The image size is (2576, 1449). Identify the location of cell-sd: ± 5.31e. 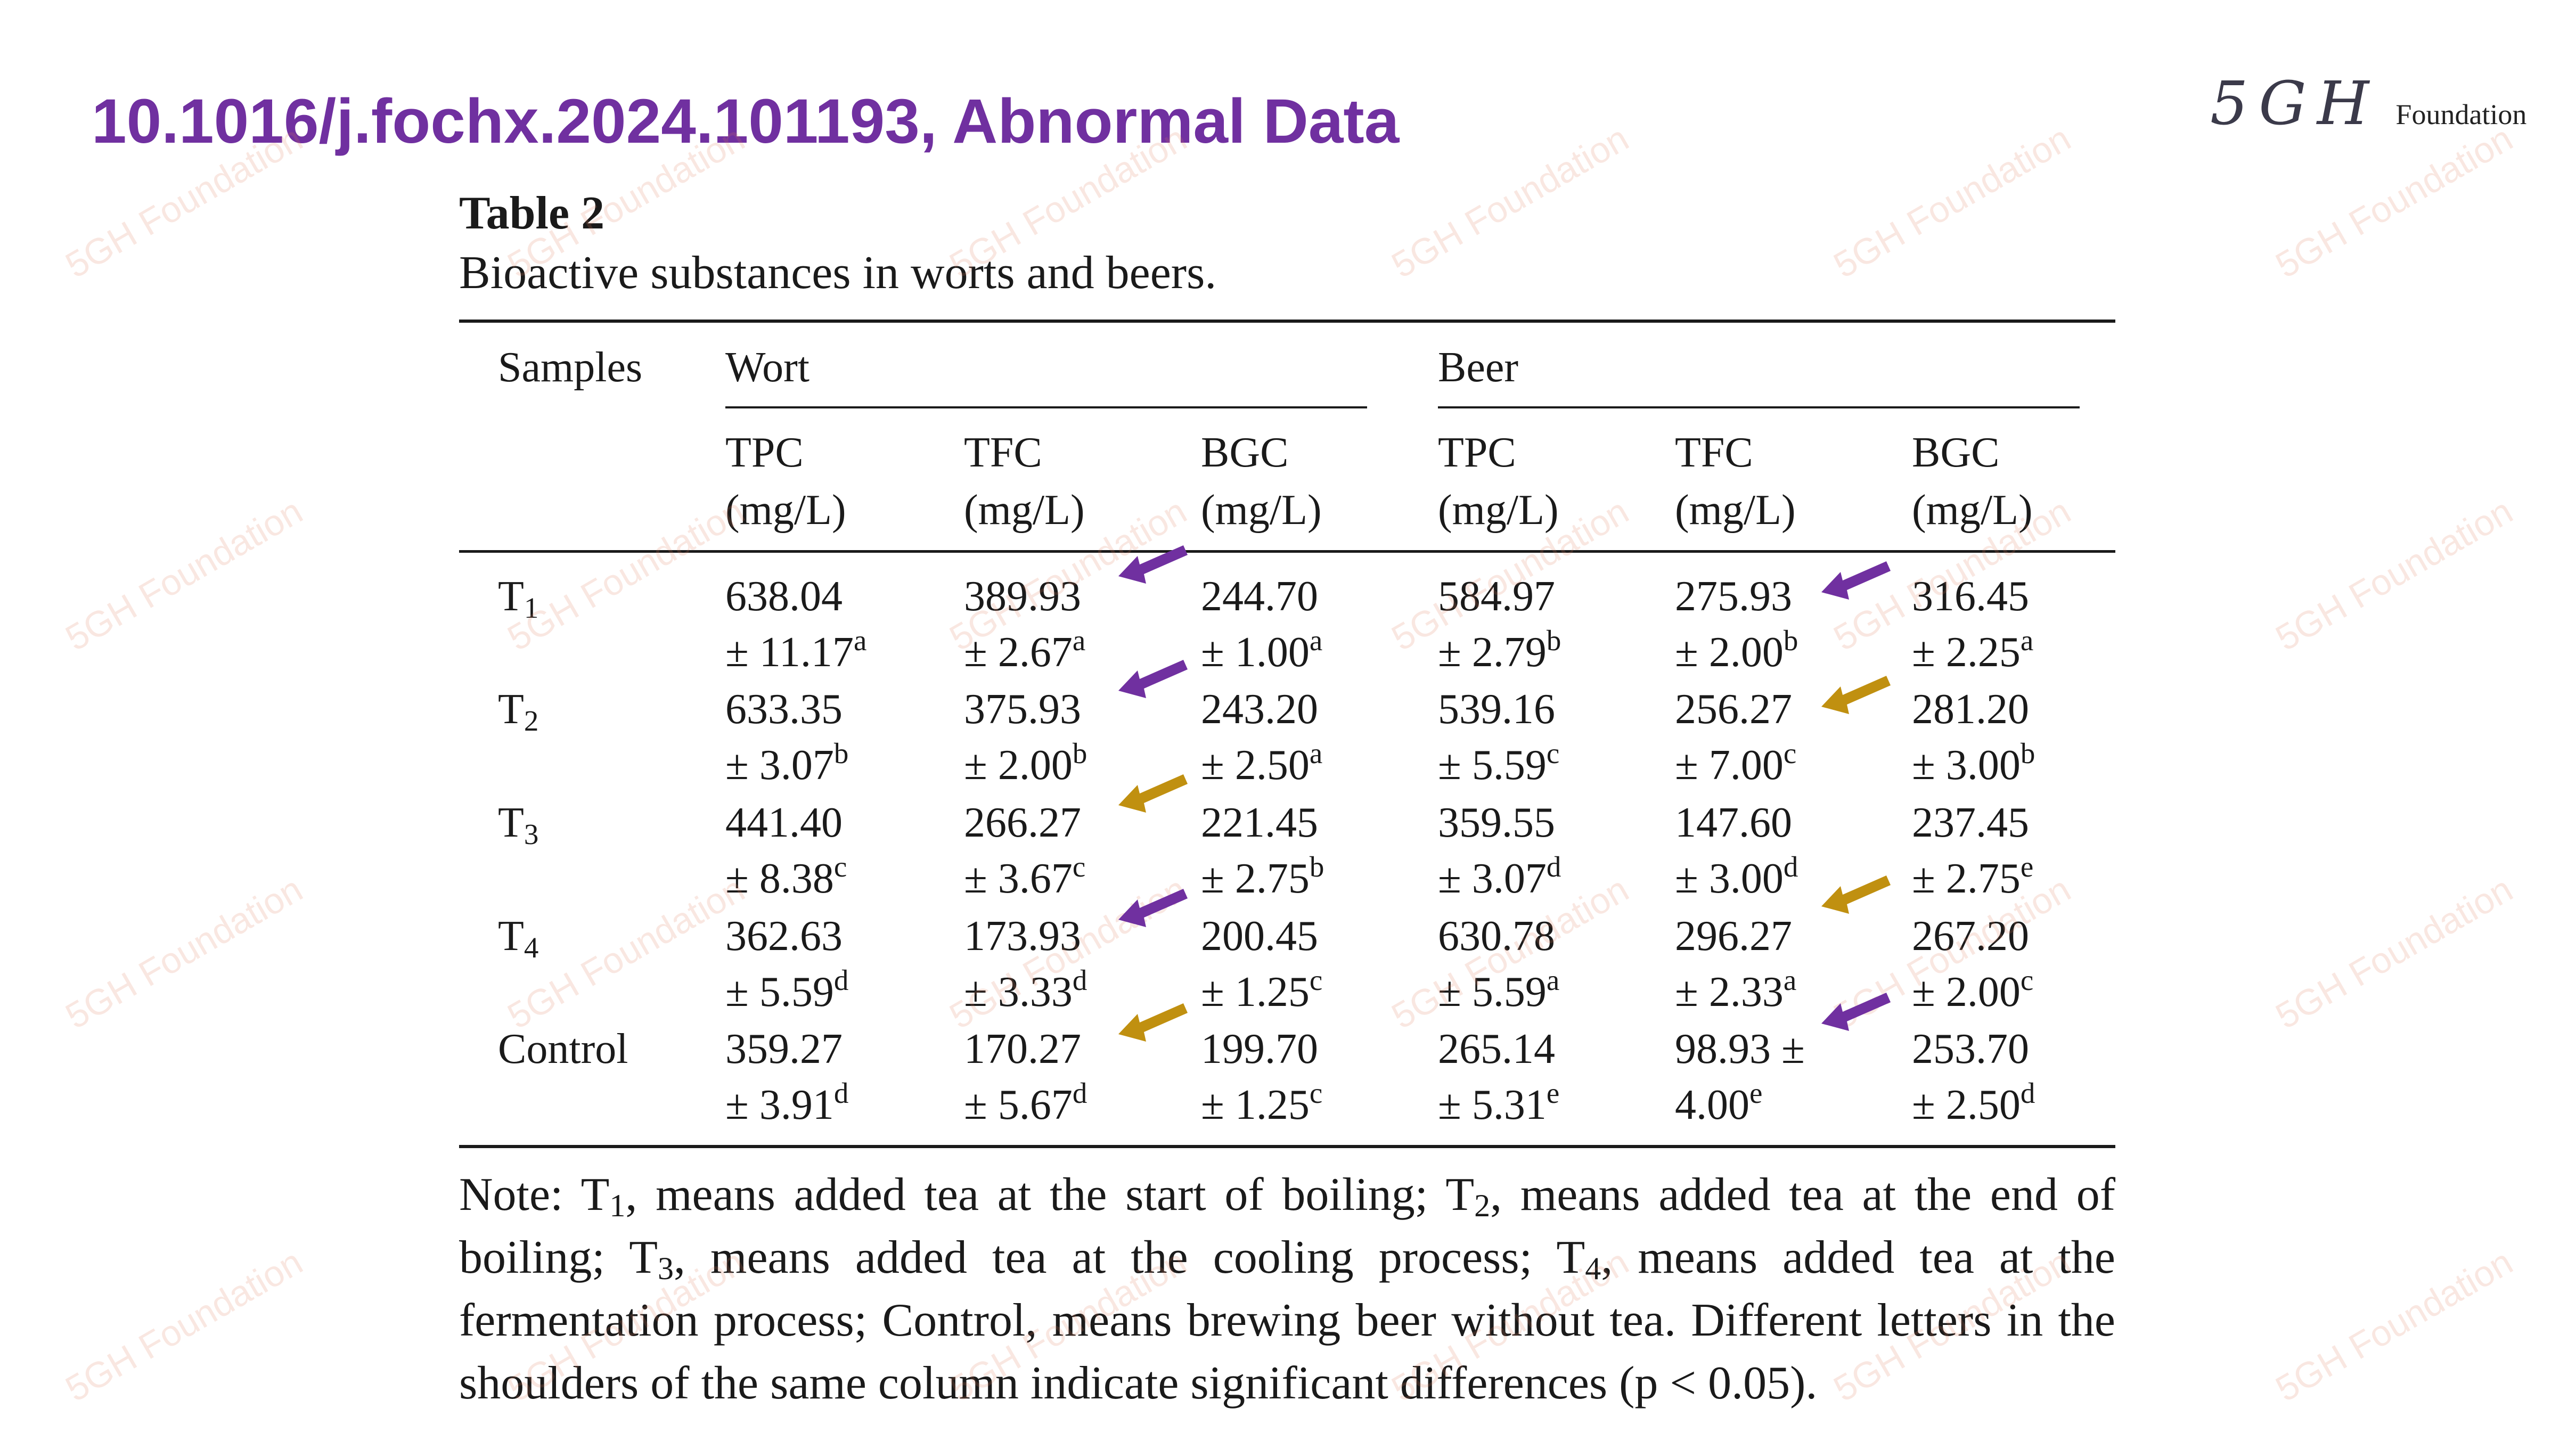
(1499, 1102).